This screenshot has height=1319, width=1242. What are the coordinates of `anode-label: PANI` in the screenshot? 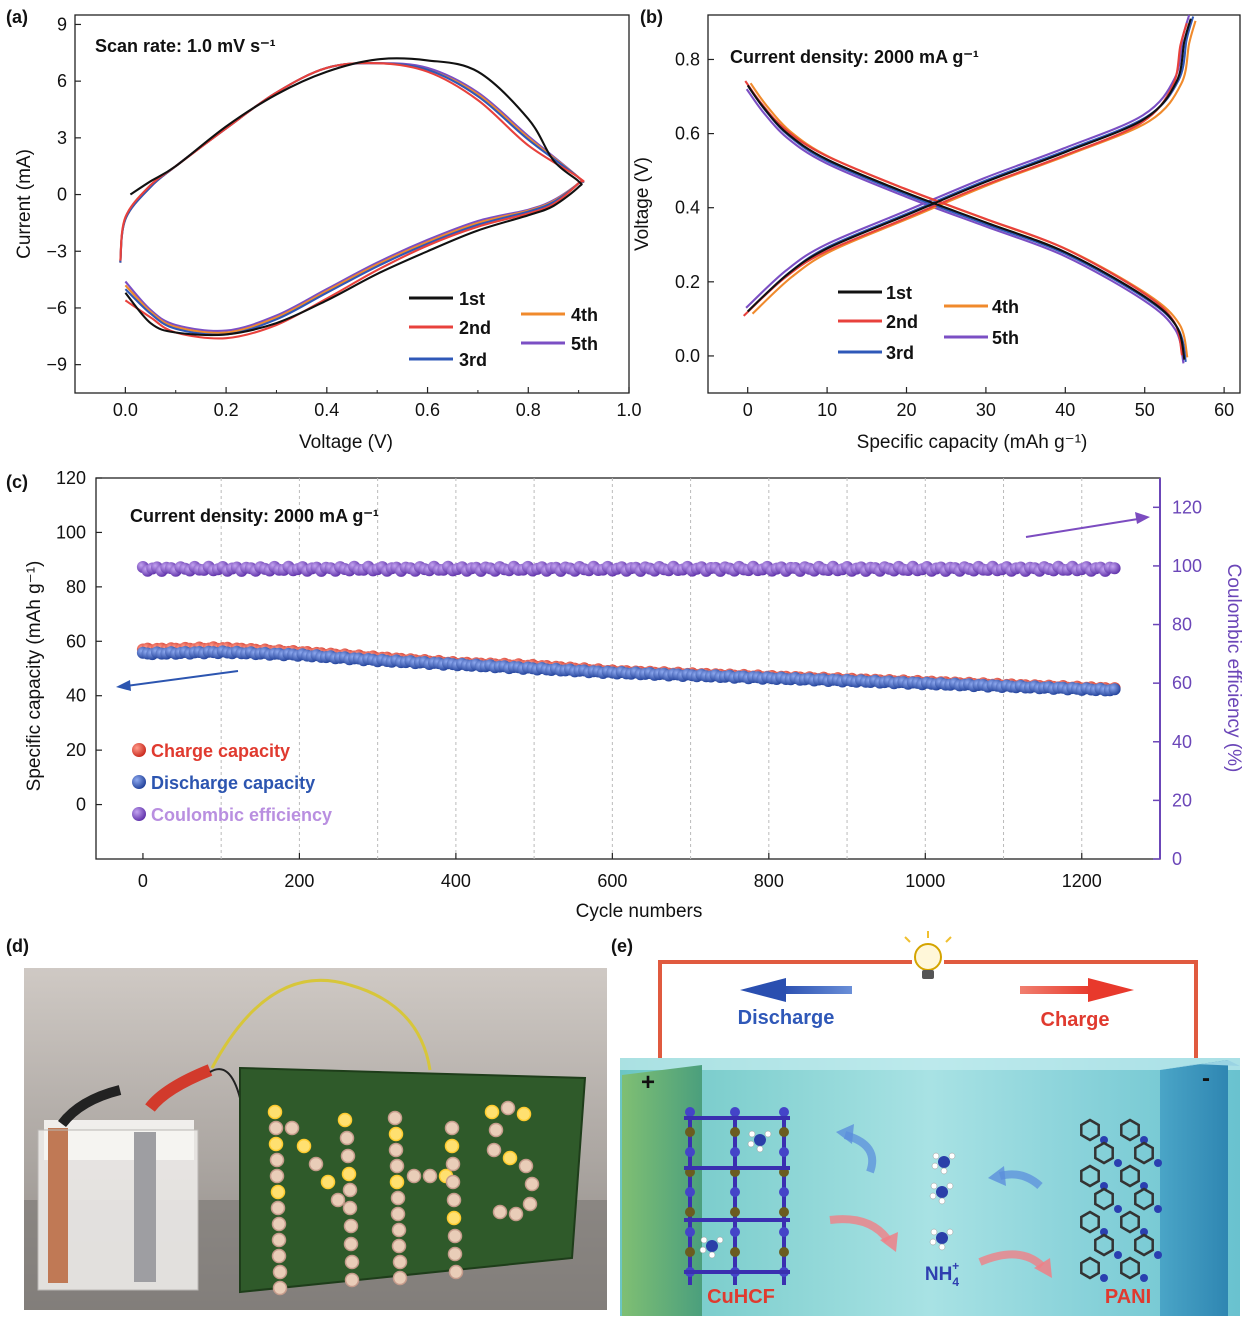 It's located at (1128, 1297).